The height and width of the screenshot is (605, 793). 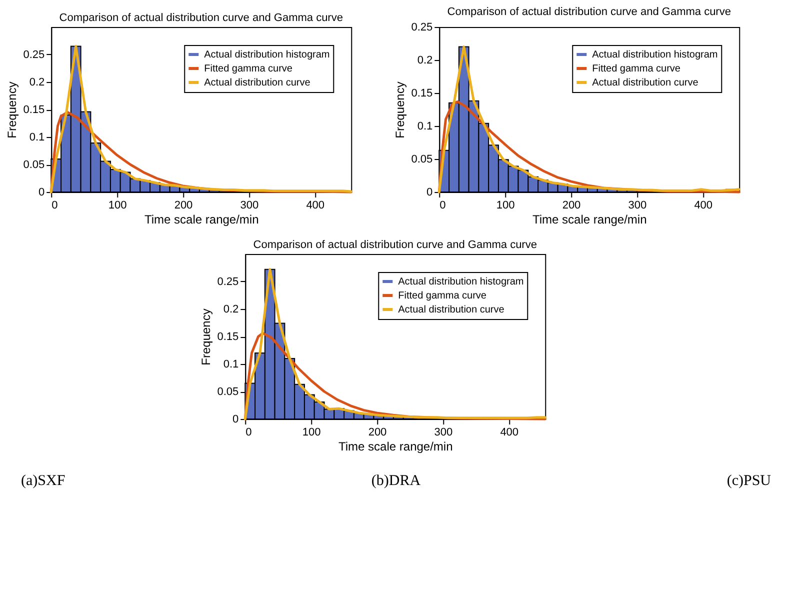 I want to click on text: (a)SXF, so click(x=43, y=481).